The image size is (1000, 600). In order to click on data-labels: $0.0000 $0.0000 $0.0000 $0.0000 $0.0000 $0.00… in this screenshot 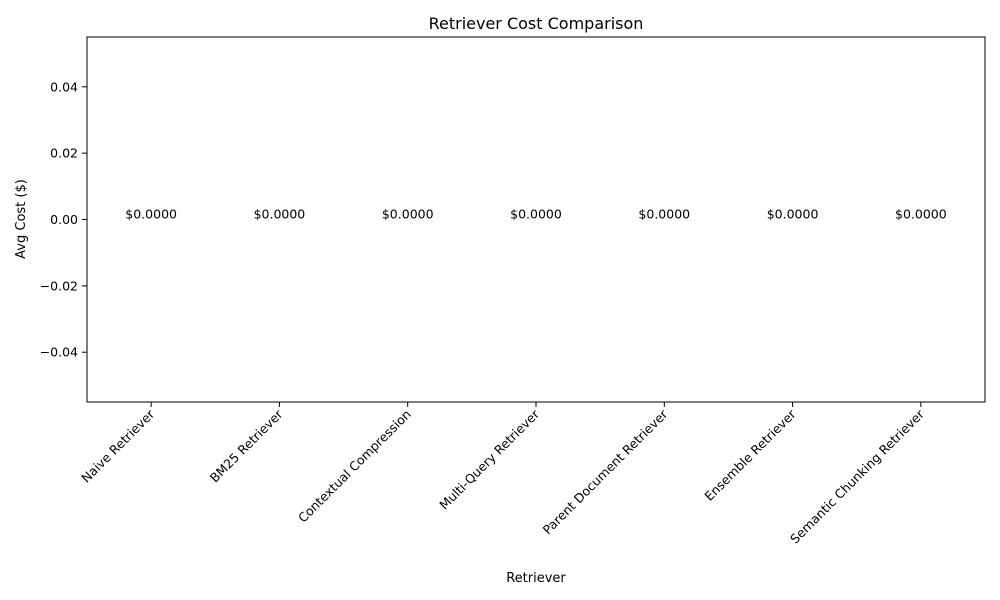, I will do `click(535, 214)`.